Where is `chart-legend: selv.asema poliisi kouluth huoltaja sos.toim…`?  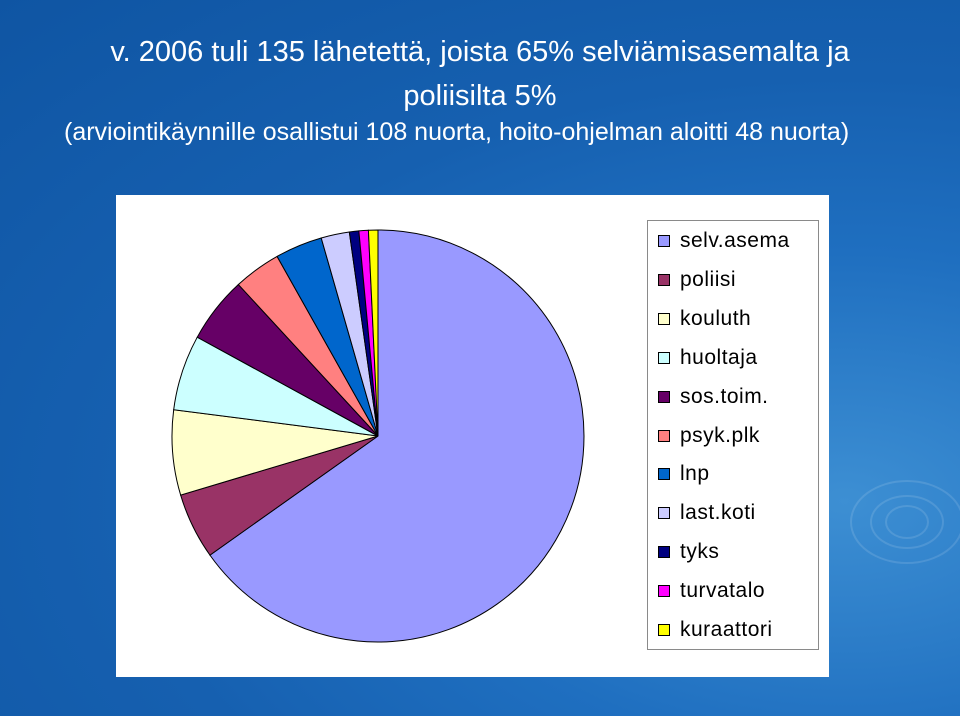 chart-legend: selv.asema poliisi kouluth huoltaja sos.toim… is located at coordinates (733, 435).